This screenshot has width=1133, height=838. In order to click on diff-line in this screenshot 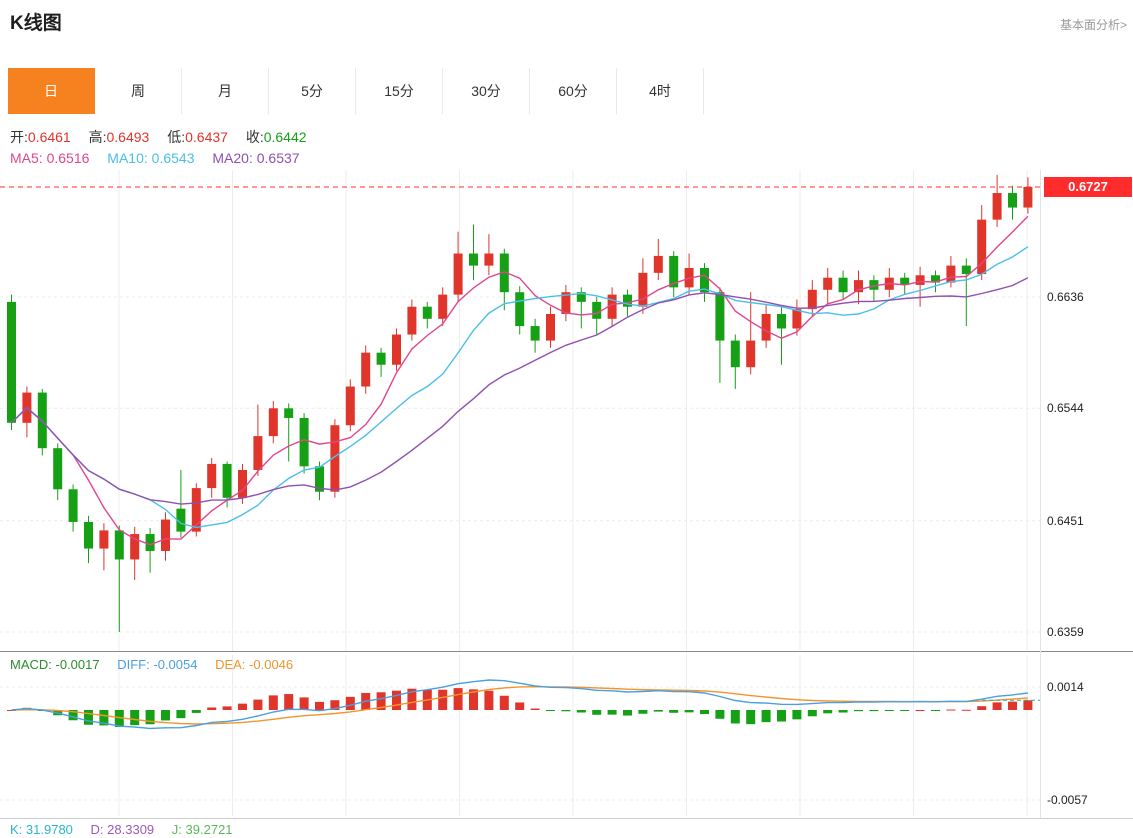, I will do `click(519, 704)`.